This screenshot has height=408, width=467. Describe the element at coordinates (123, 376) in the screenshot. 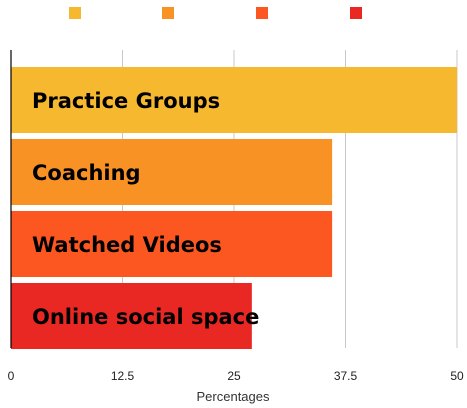

I see `x-tick-label: 12.5` at that location.